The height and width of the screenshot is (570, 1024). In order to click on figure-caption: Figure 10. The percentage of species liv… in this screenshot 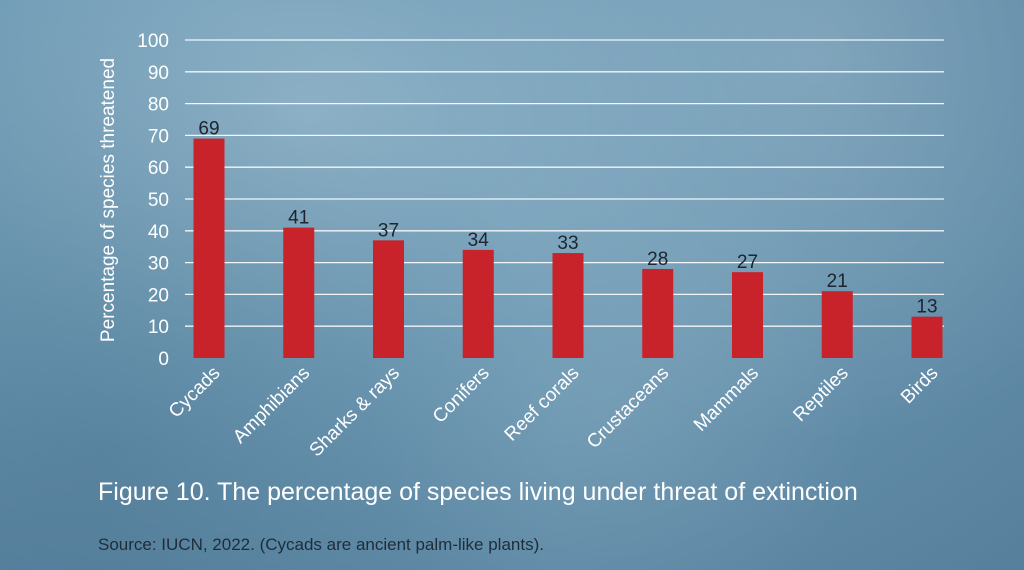, I will do `click(478, 492)`.